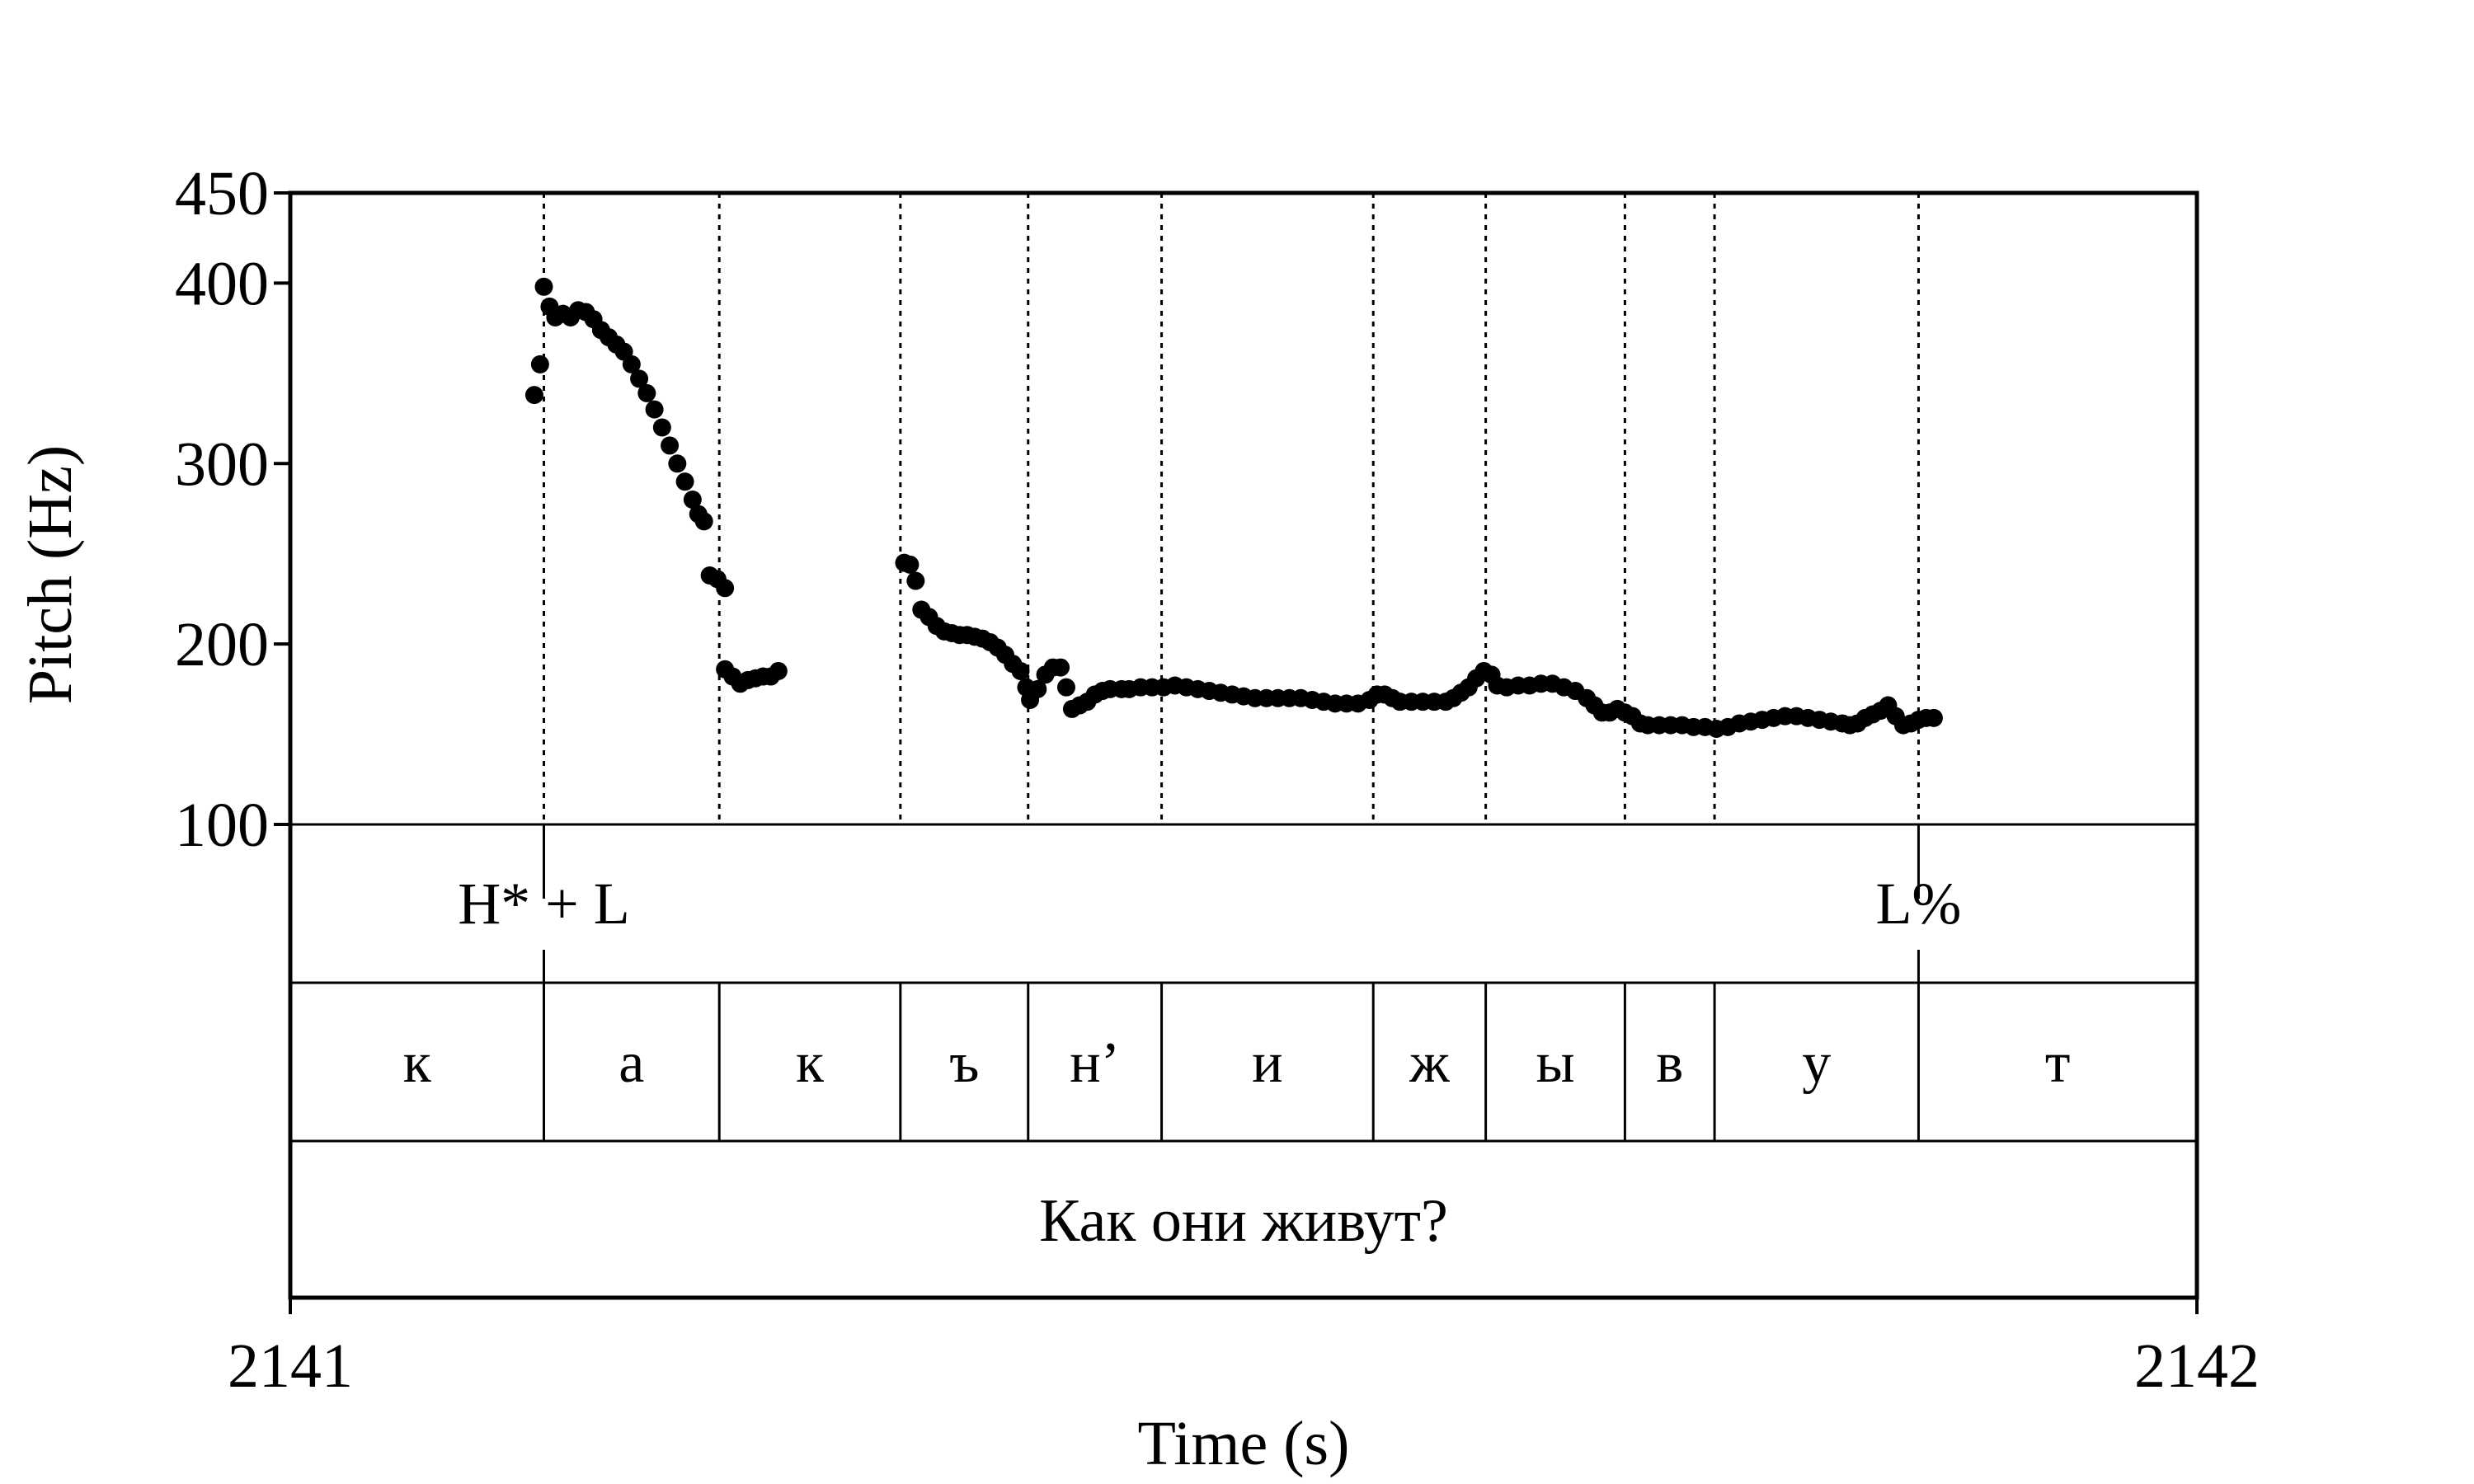 This screenshot has height=1484, width=2474. What do you see at coordinates (1816, 1063) in the screenshot?
I see `segment-label: у` at bounding box center [1816, 1063].